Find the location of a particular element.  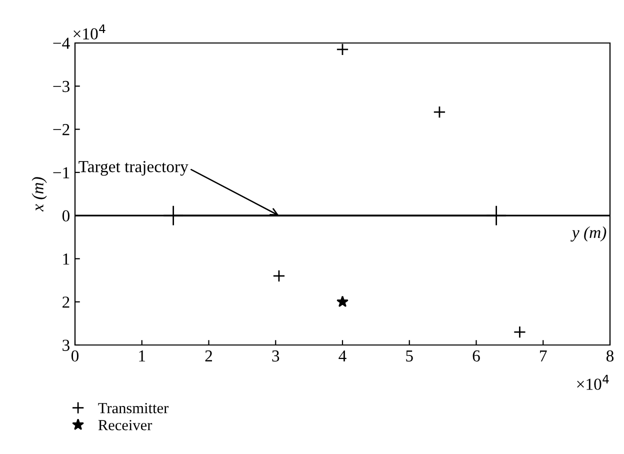

y-tick-label: 0 is located at coordinates (66, 216).